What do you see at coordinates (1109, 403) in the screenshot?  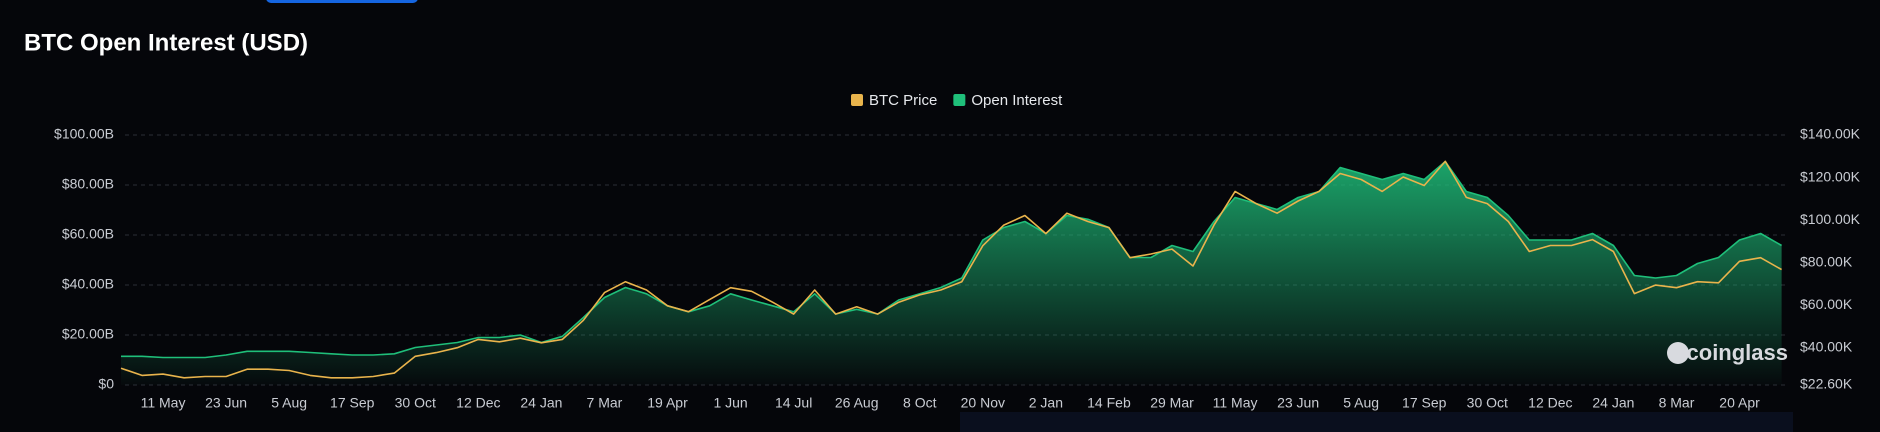 I see `x-tick-label: 14 Feb` at bounding box center [1109, 403].